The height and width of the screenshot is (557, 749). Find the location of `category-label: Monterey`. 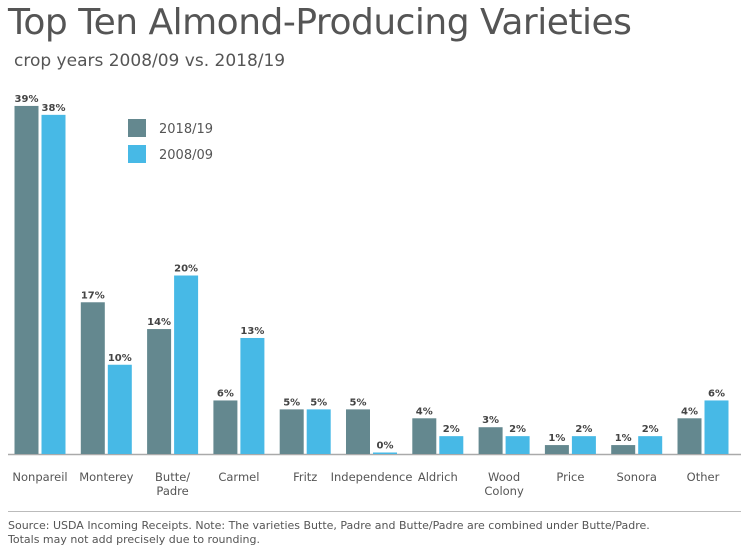

category-label: Monterey is located at coordinates (106, 477).